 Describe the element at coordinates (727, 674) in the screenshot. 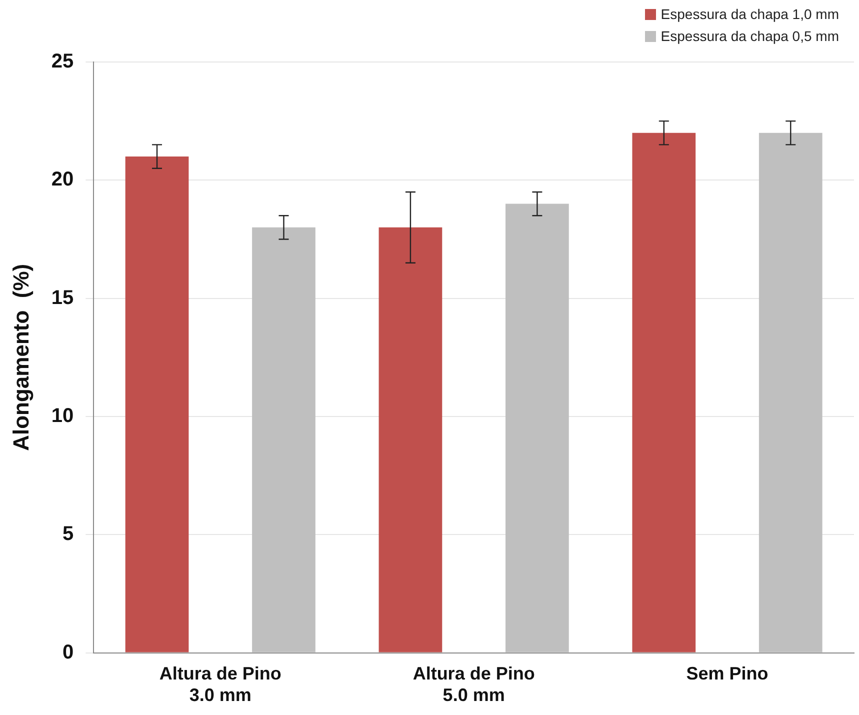

I see `x-tick-label: Sem Pino` at that location.